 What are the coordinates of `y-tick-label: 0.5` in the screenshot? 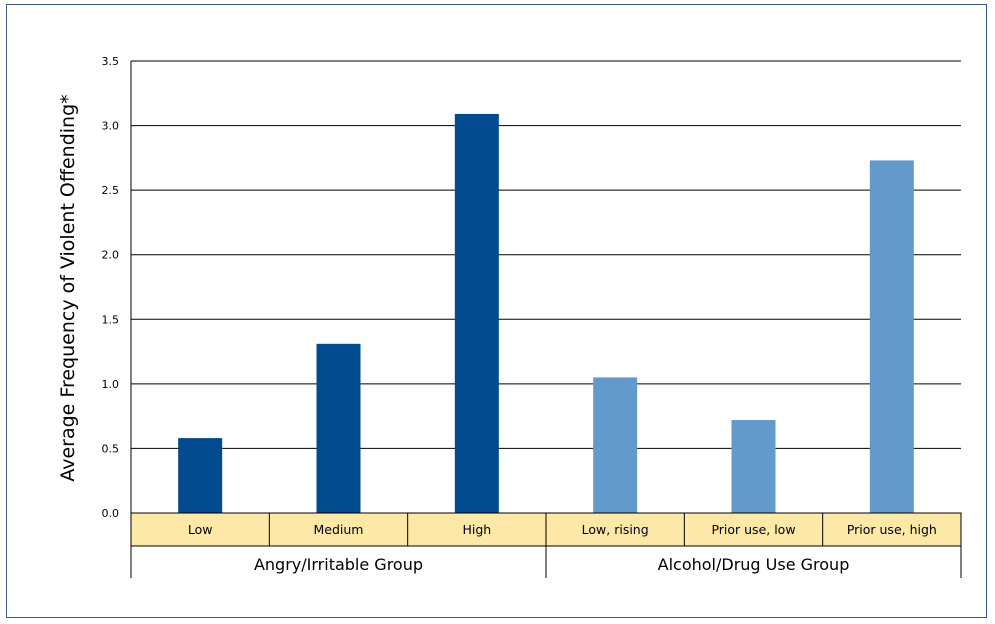 It's located at (111, 448).